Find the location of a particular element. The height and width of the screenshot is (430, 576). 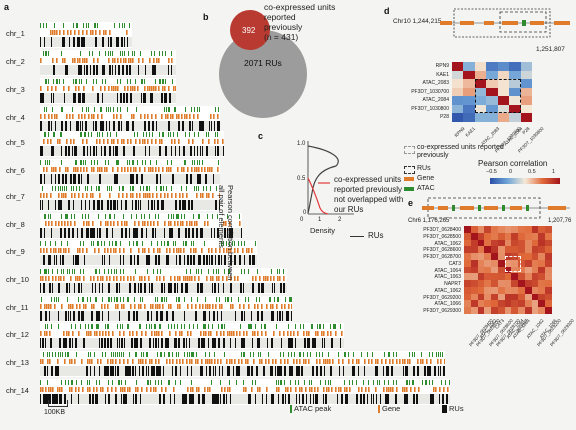

venn-inner-value: 392 is located at coordinates (249, 30).